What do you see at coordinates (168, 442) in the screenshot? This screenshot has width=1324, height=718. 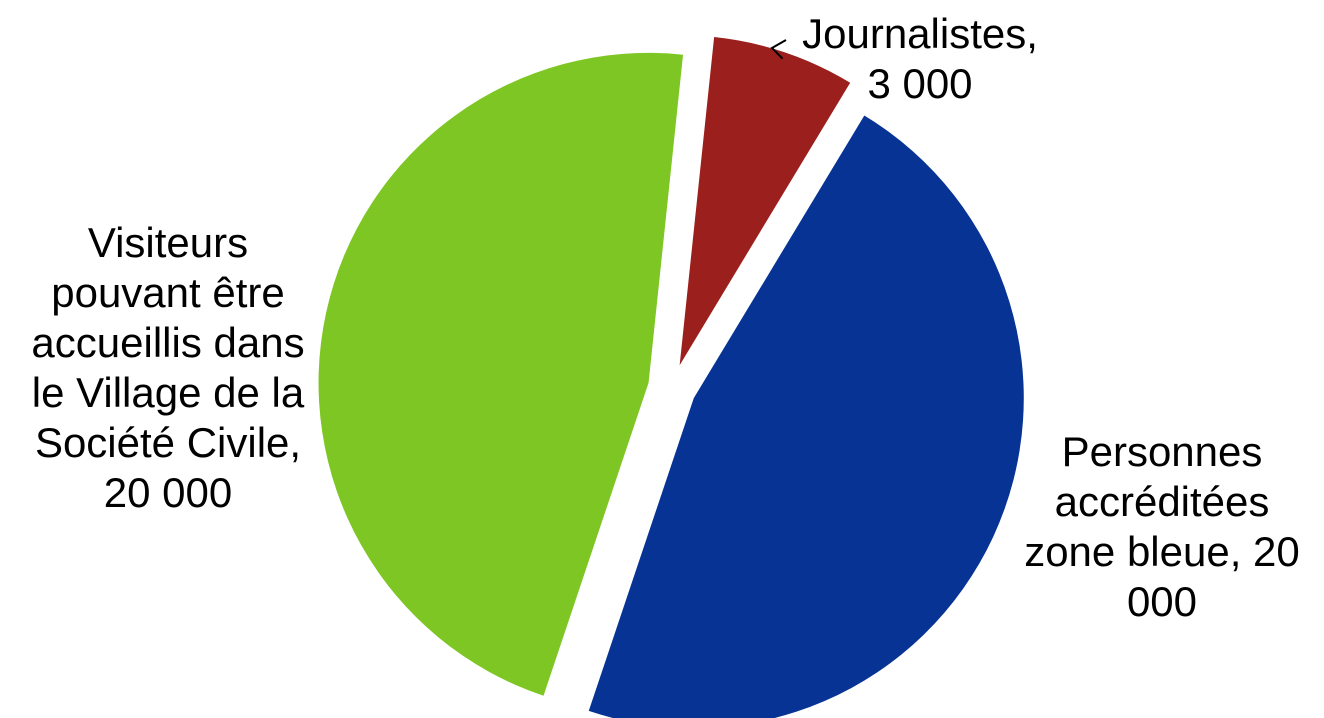 I see `slice-label-line: Société Civile,` at bounding box center [168, 442].